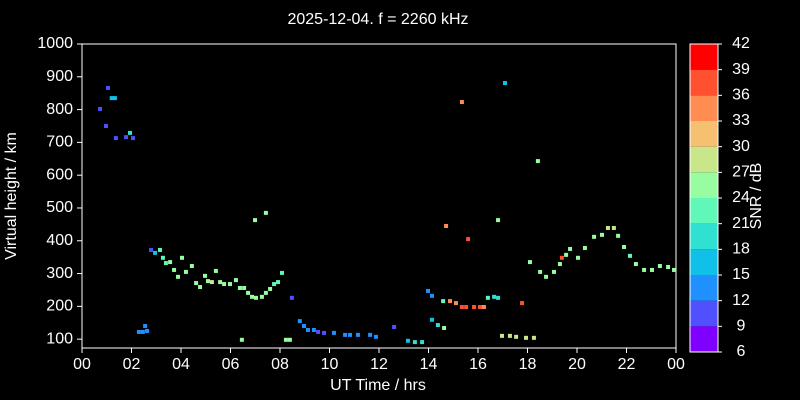 The height and width of the screenshot is (400, 800). I want to click on colorbar-tick-label: 15, so click(741, 274).